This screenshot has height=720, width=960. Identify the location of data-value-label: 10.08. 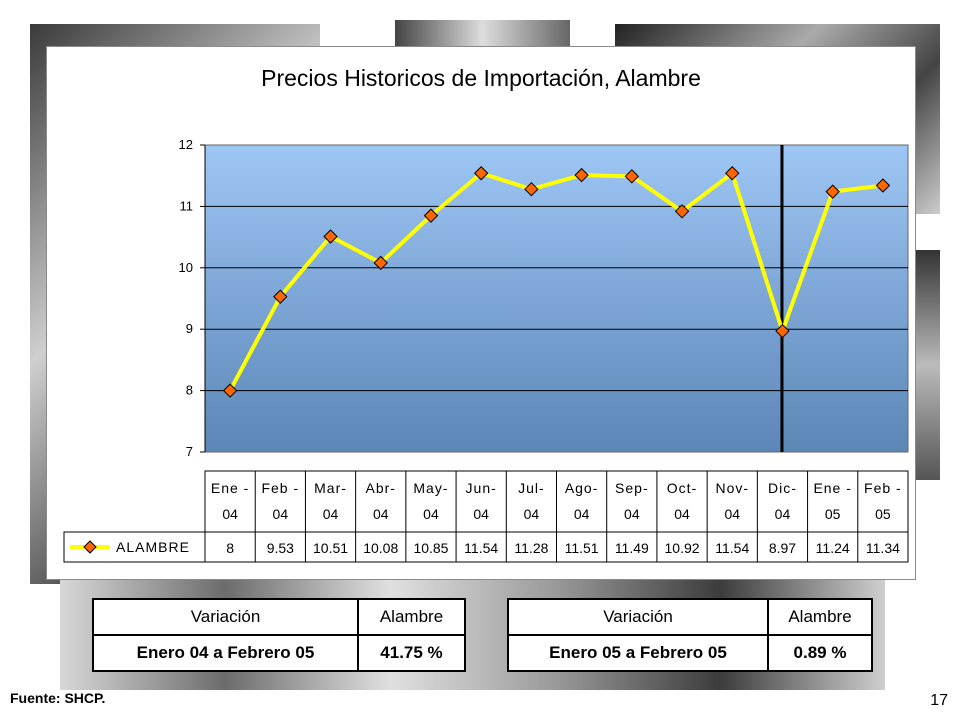
(380, 548).